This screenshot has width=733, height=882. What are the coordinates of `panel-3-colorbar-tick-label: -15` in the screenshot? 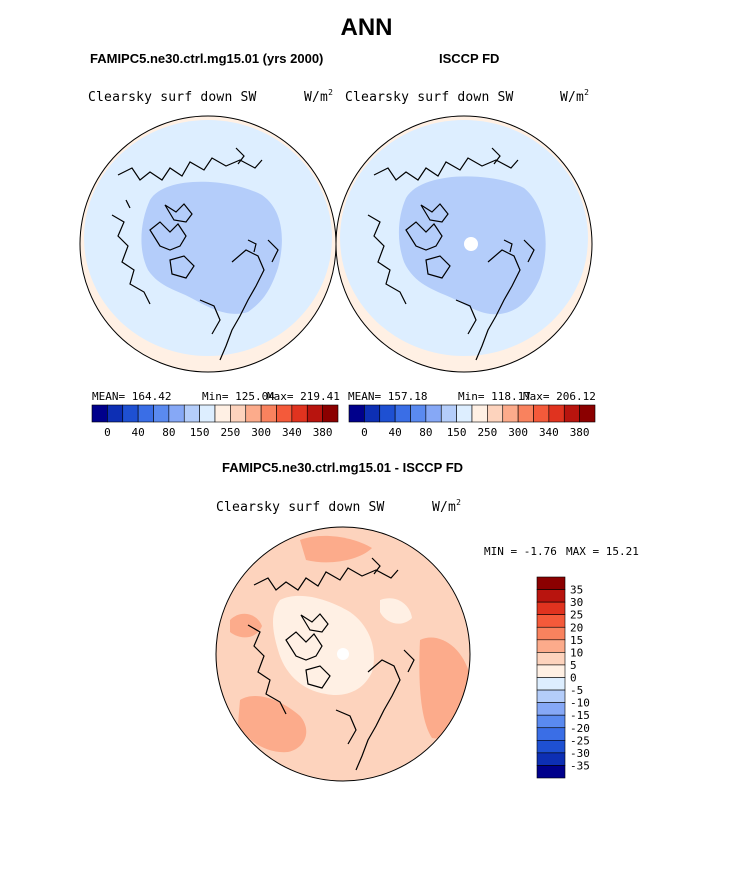 It's located at (580, 715).